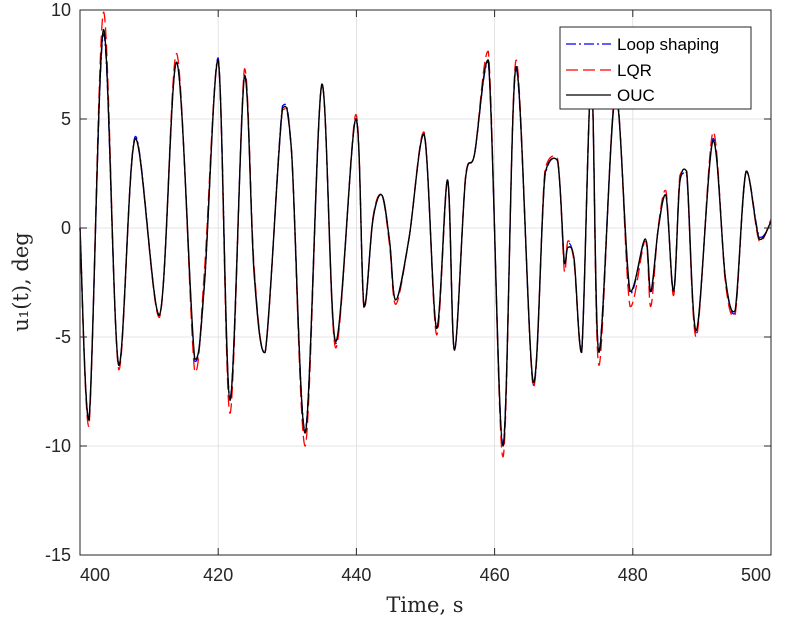 The width and height of the screenshot is (789, 622). What do you see at coordinates (424, 605) in the screenshot?
I see `x-axis-label: Time, s` at bounding box center [424, 605].